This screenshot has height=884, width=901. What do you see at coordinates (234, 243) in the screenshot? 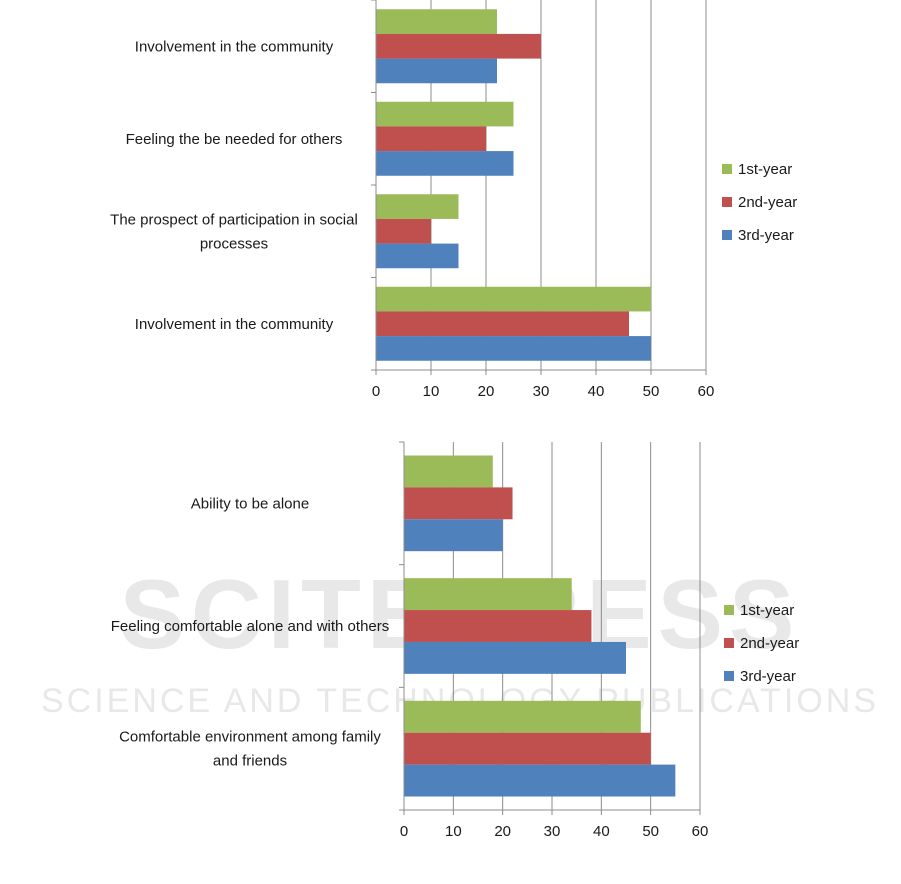
I see `category-label-line: processes` at bounding box center [234, 243].